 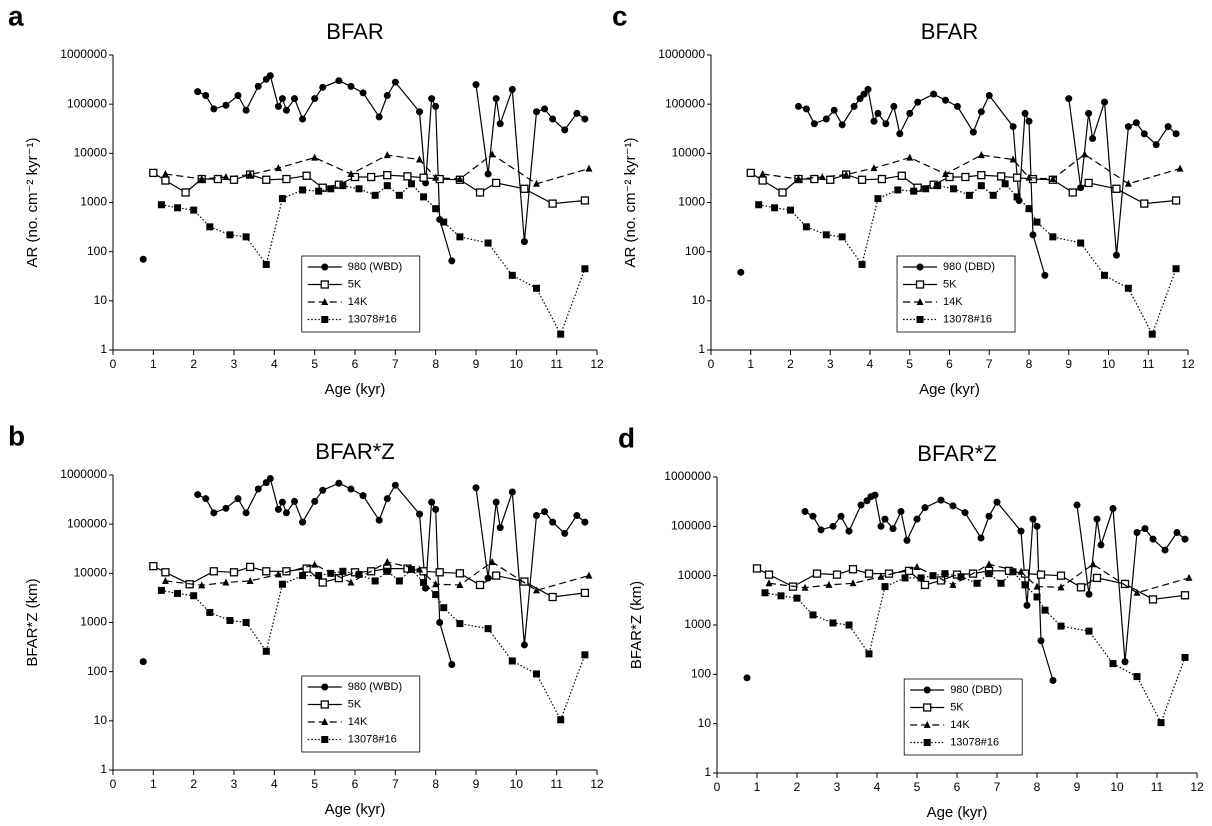 What do you see at coordinates (691, 526) in the screenshot?
I see `y-tick-label: 100000` at bounding box center [691, 526].